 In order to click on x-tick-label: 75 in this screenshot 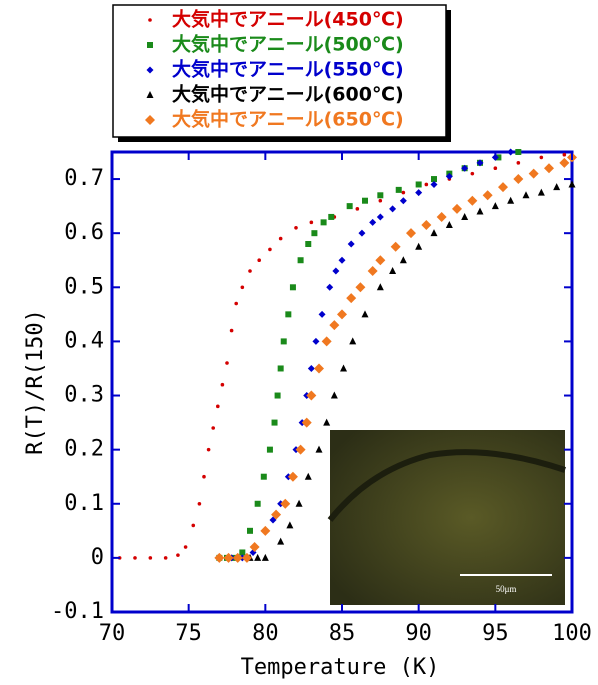, I will do `click(188, 633)`.